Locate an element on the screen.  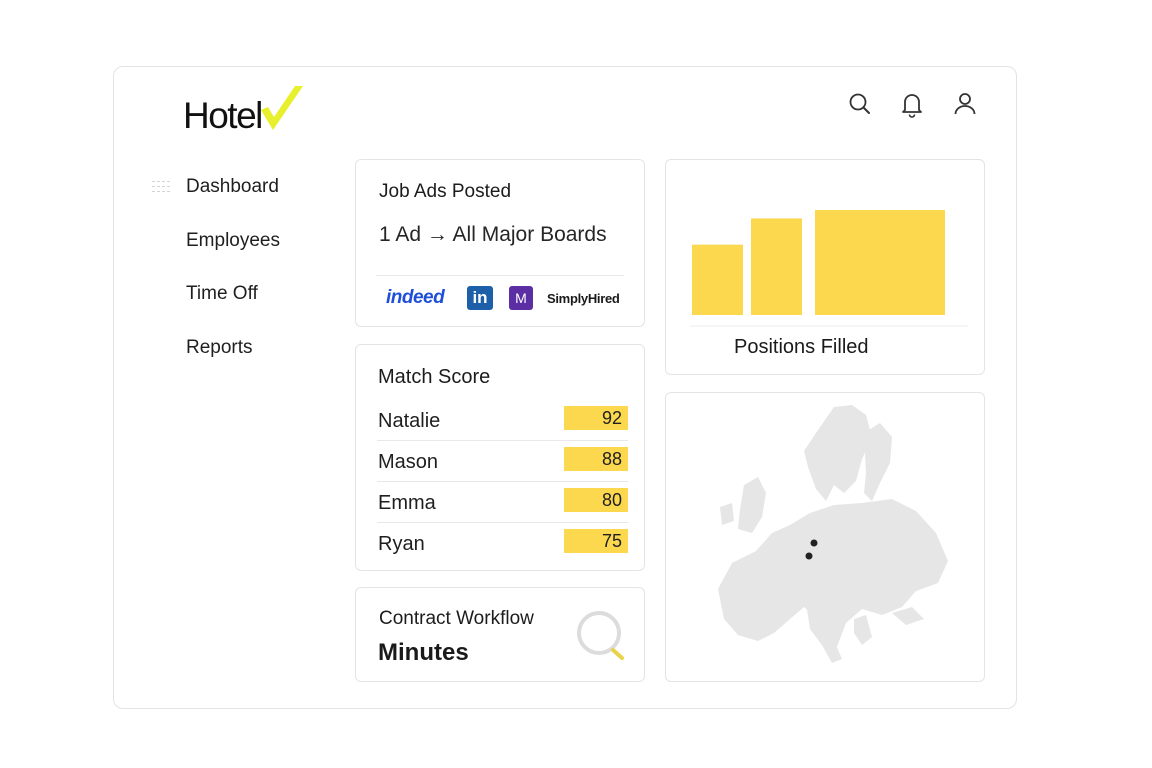
nav-item-dashboard: Dashboard is located at coordinates (240, 199).